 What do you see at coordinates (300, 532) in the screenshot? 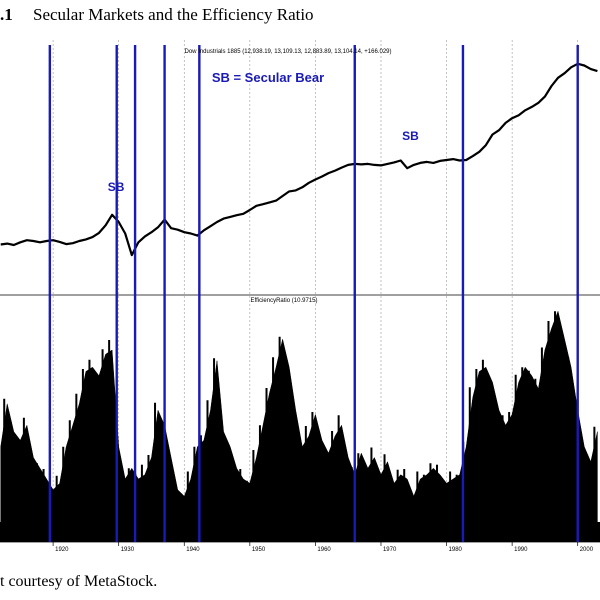
I see `efficiency-ratio-base` at bounding box center [300, 532].